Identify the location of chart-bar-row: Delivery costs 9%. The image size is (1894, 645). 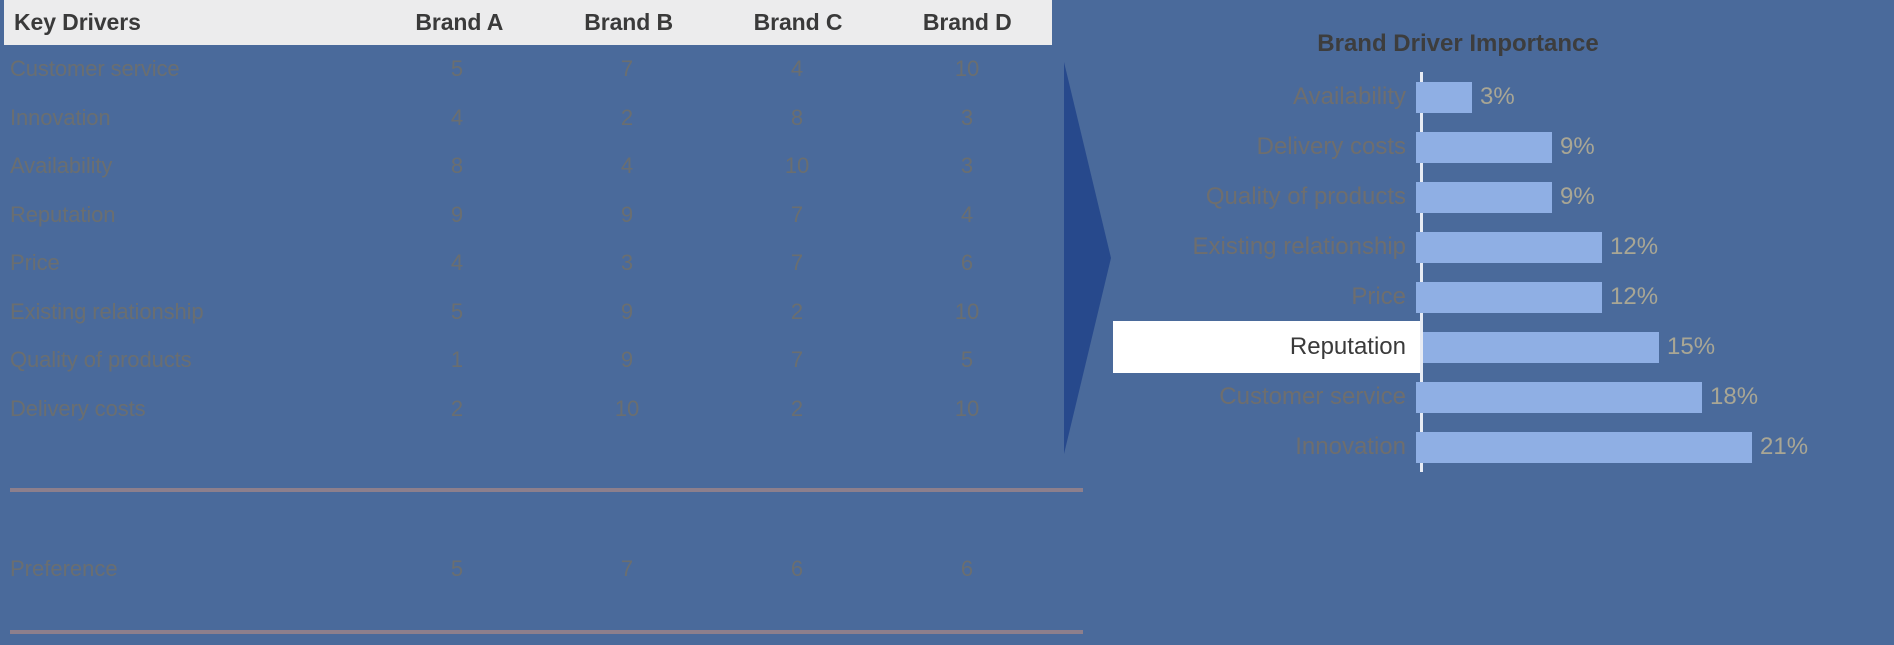
(1503, 147).